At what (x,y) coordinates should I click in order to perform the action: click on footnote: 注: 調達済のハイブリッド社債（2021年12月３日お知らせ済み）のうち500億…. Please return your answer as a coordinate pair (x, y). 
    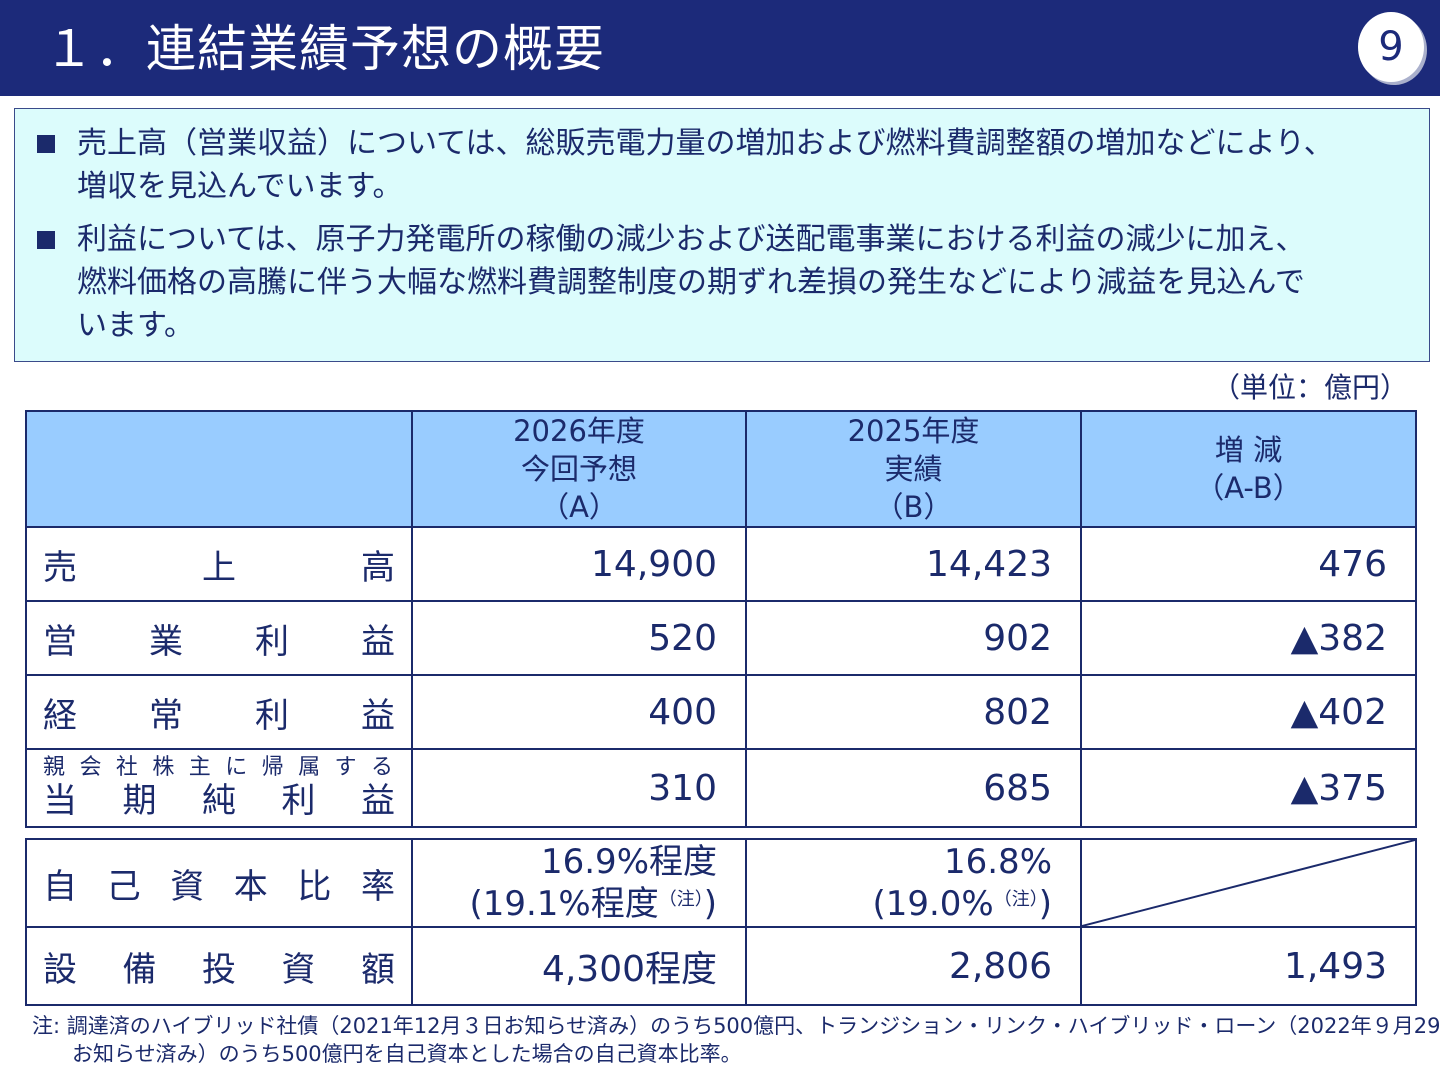
    Looking at the image, I should click on (736, 1040).